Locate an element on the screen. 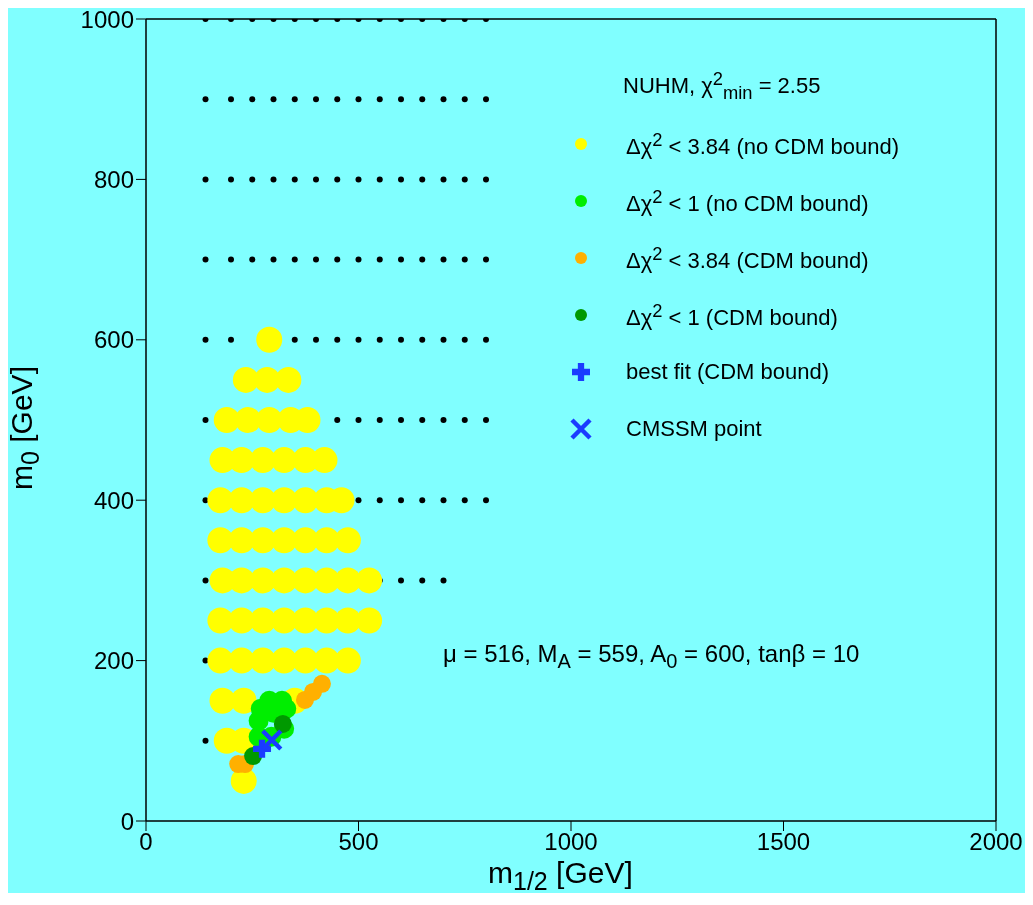  x-tick-label: 500 is located at coordinates (358, 842).